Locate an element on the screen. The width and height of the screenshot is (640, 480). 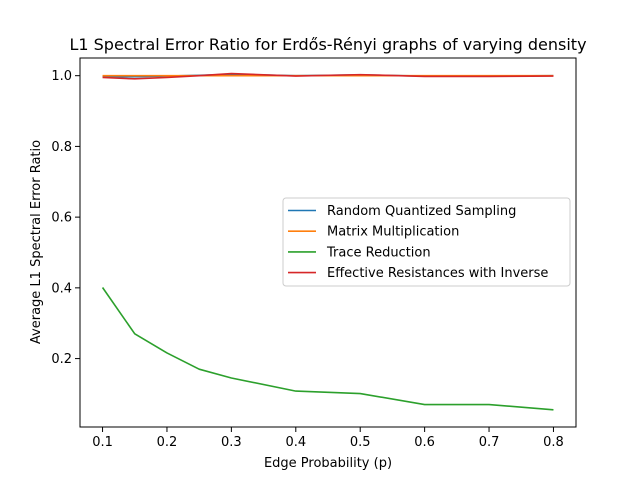
x-tick-label: 0.2 is located at coordinates (167, 442).